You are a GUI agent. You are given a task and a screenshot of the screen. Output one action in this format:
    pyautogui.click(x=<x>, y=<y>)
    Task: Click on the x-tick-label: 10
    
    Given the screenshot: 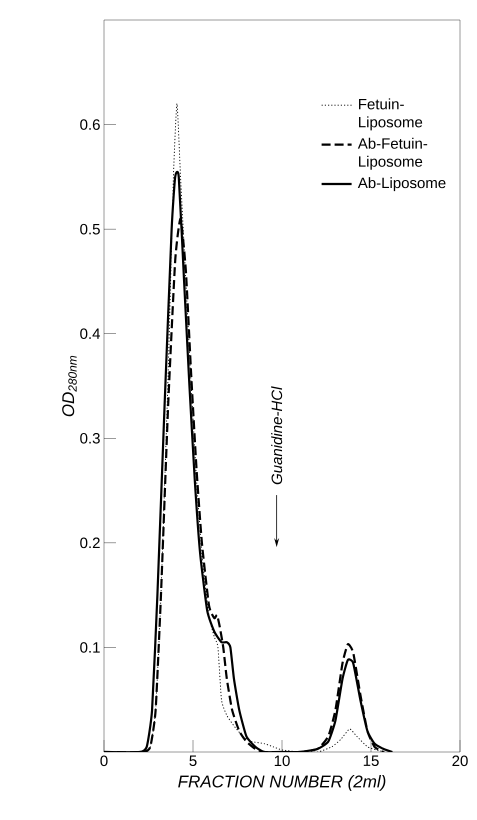 What is the action you would take?
    pyautogui.click(x=282, y=761)
    